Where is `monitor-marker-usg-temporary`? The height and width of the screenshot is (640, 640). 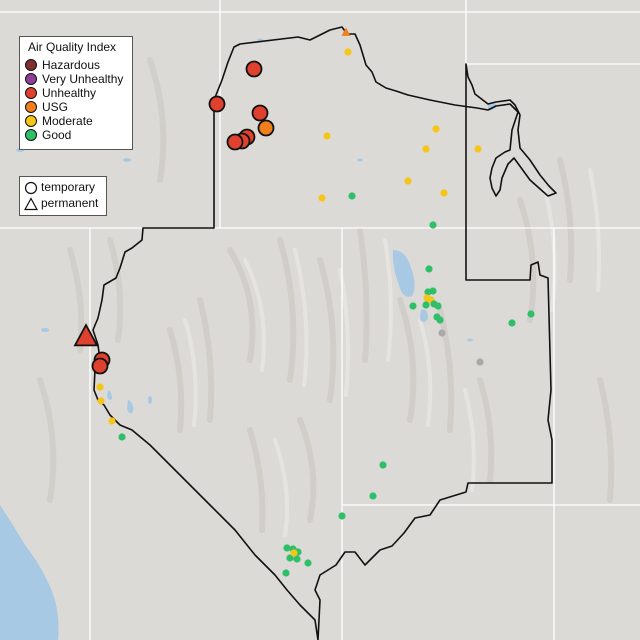 monitor-marker-usg-temporary is located at coordinates (266, 128).